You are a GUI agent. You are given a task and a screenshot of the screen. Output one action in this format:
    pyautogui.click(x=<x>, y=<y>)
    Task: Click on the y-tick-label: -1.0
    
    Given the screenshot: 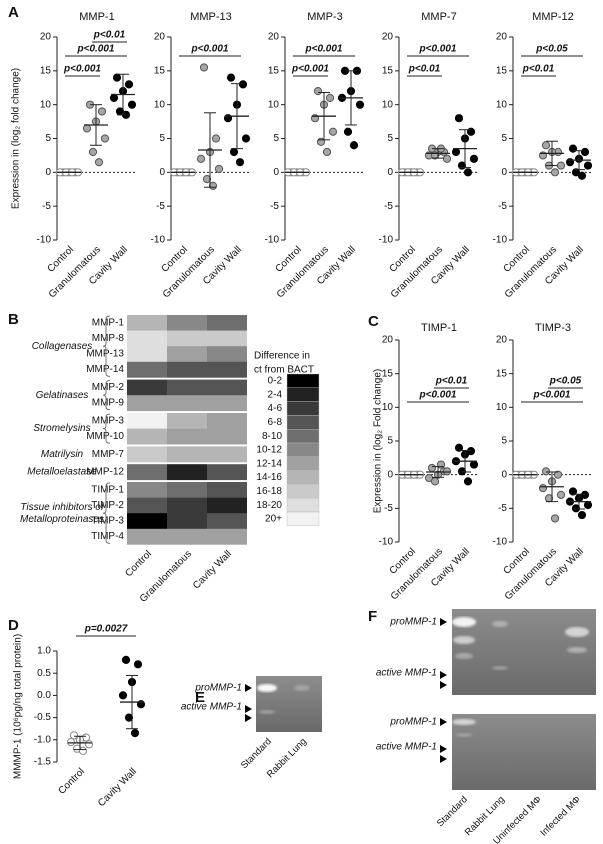 What is the action you would take?
    pyautogui.click(x=43, y=739)
    